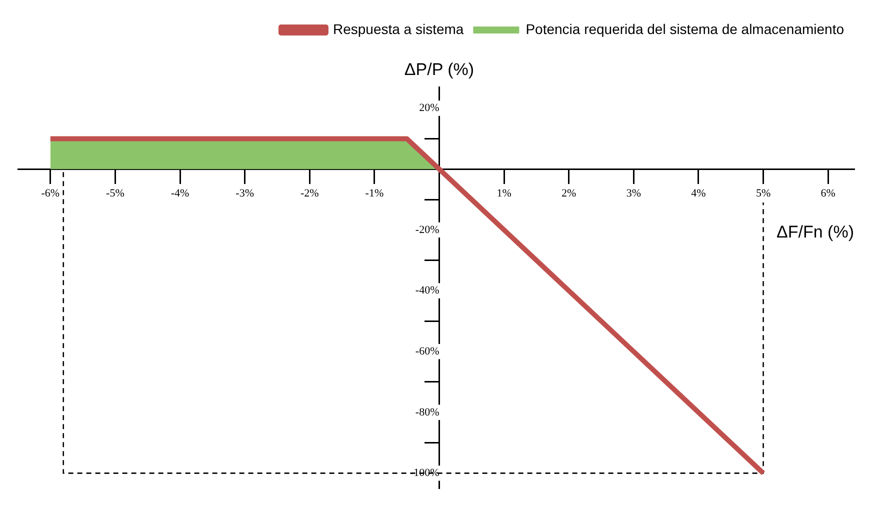 The width and height of the screenshot is (877, 523). Describe the element at coordinates (828, 194) in the screenshot. I see `x-tick-label: 6%` at that location.